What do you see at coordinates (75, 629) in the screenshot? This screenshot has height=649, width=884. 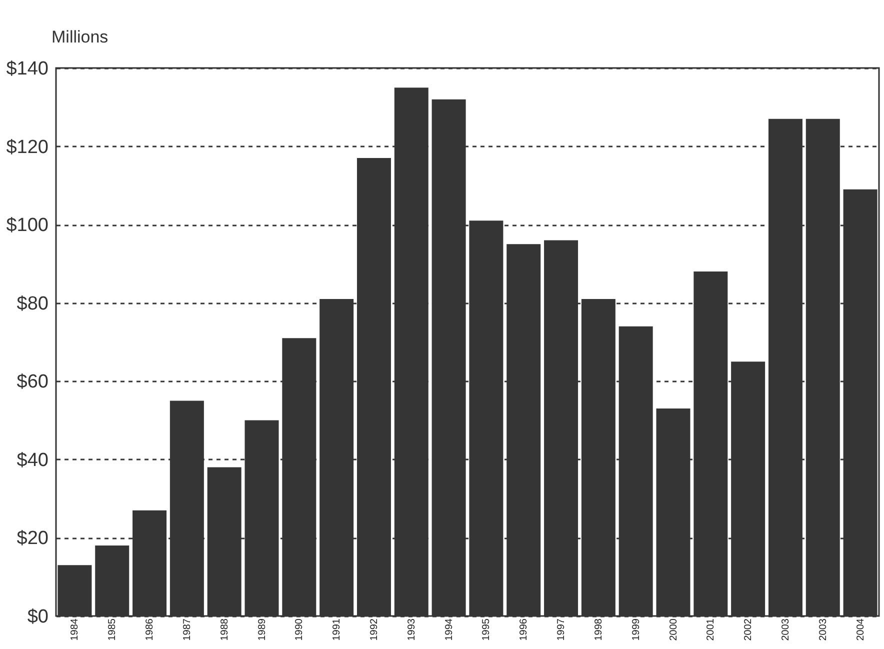 I see `x-tick-label: 1984` at bounding box center [75, 629].